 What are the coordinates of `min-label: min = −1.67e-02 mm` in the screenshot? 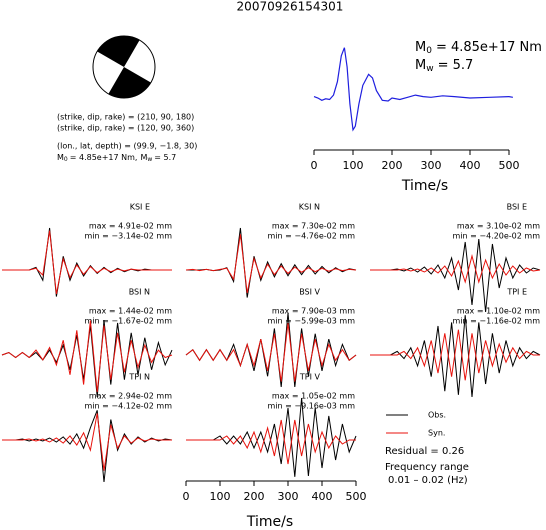 It's located at (128, 321).